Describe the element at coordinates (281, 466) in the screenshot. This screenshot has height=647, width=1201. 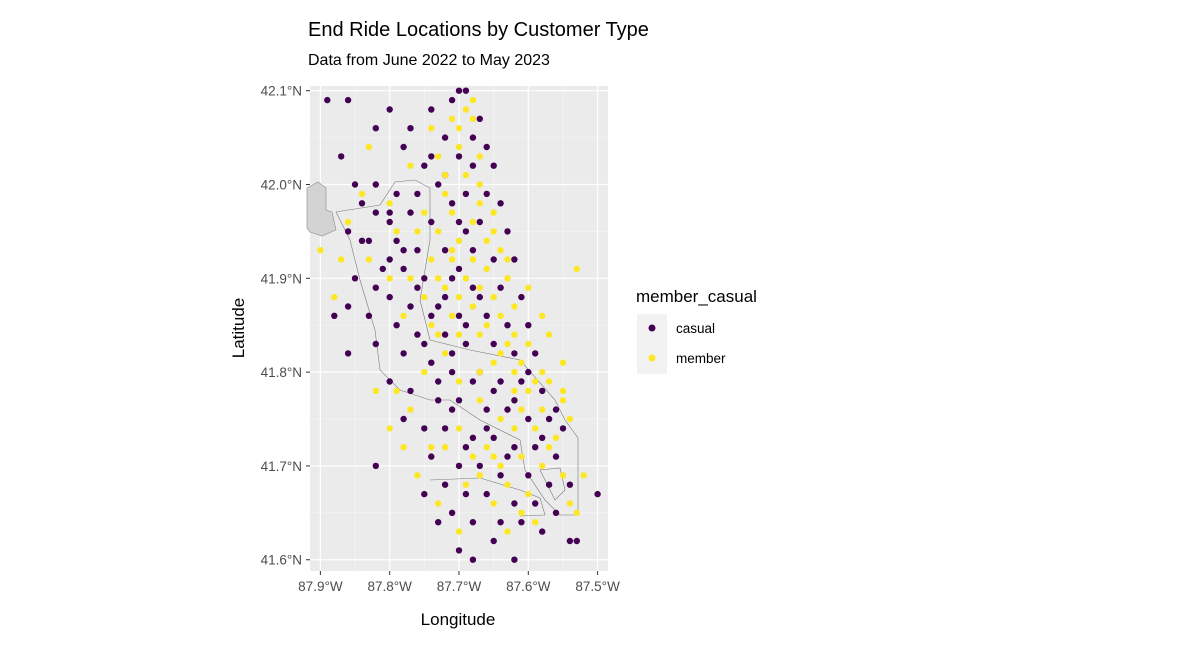
I see `y-tick-label: 41.7°N` at that location.